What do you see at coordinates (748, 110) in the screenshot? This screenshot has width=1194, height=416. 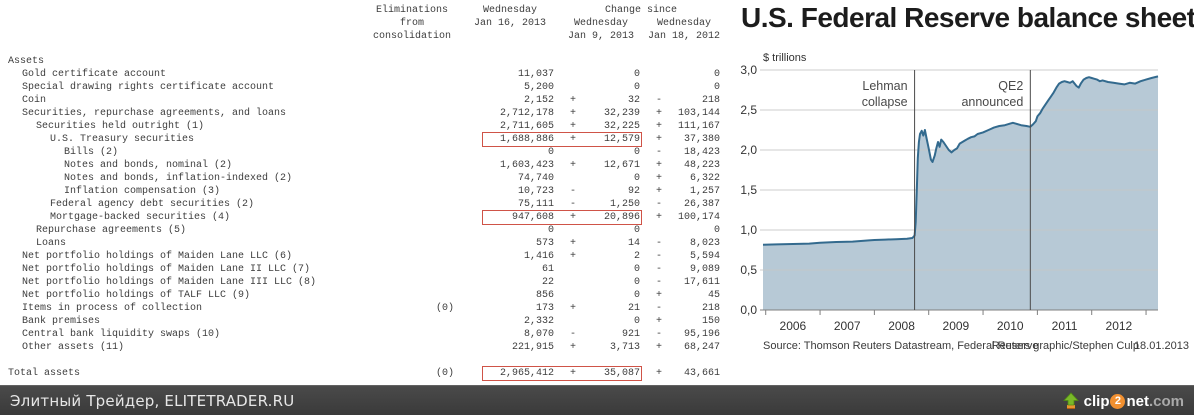 I see `y-tick-label: 2,5` at bounding box center [748, 110].